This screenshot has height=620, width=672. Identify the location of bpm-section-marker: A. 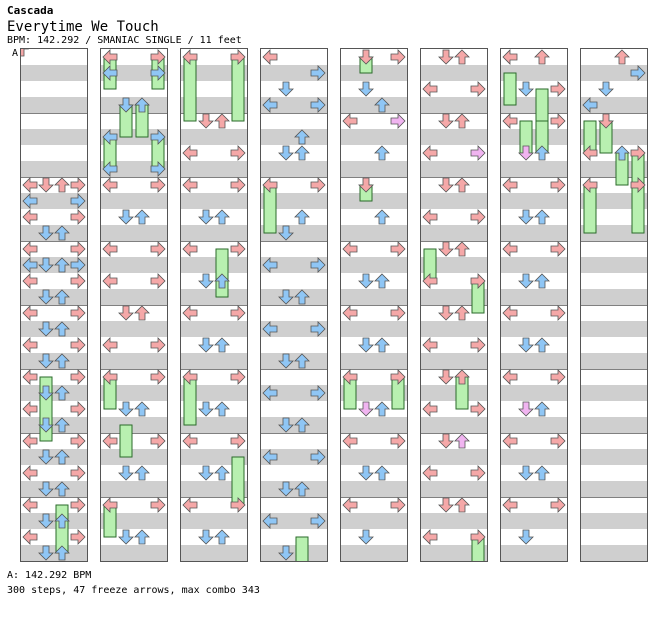
(15, 53).